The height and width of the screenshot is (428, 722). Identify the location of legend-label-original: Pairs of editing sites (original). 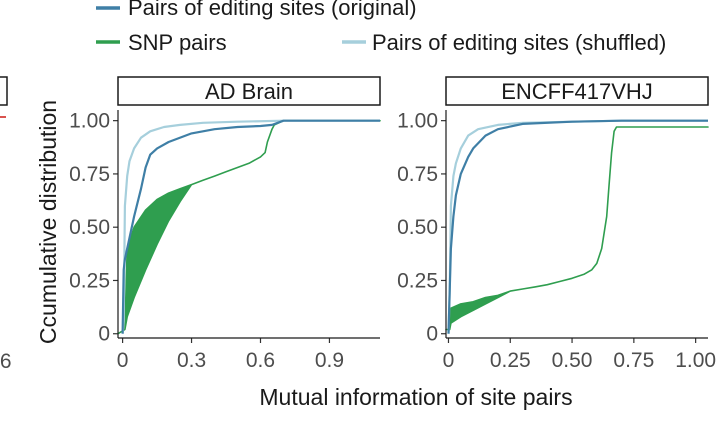
(272, 10).